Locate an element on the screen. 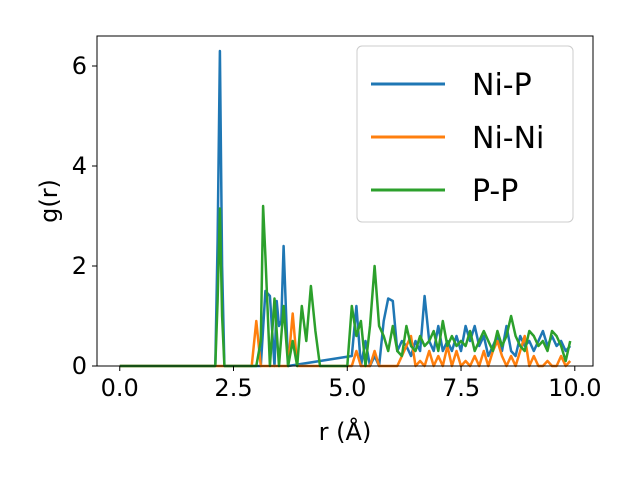 This screenshot has height=480, width=640. y-tick-label: 0 is located at coordinates (79, 366).